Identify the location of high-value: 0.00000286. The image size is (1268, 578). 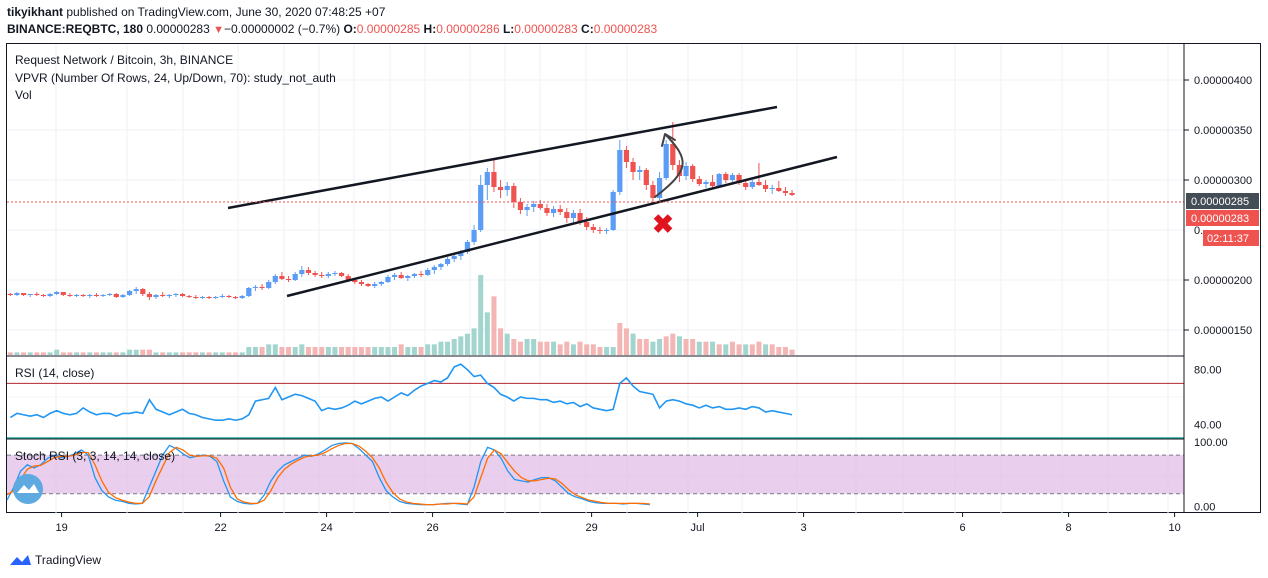
(468, 29).